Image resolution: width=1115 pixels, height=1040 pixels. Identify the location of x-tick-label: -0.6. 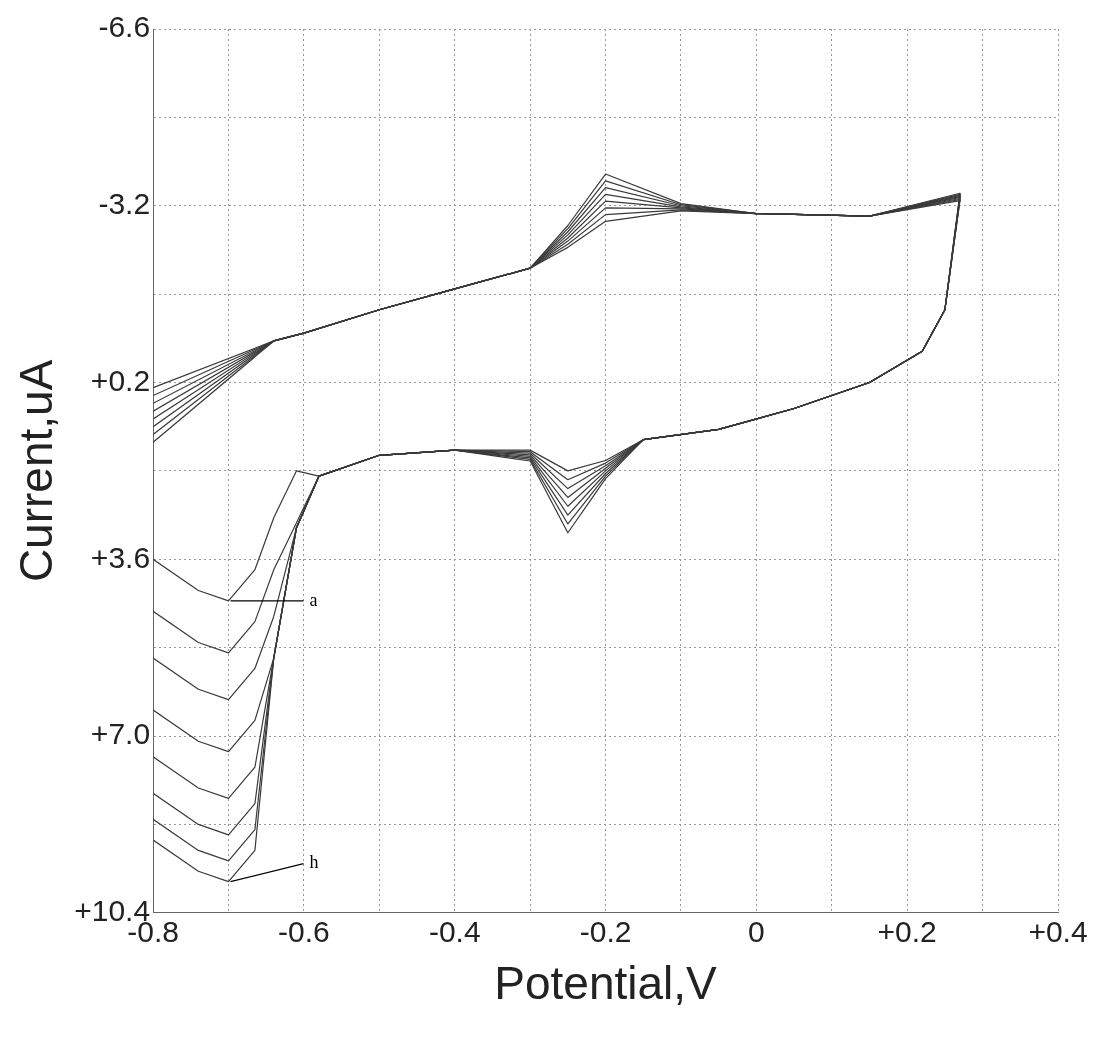
(304, 932).